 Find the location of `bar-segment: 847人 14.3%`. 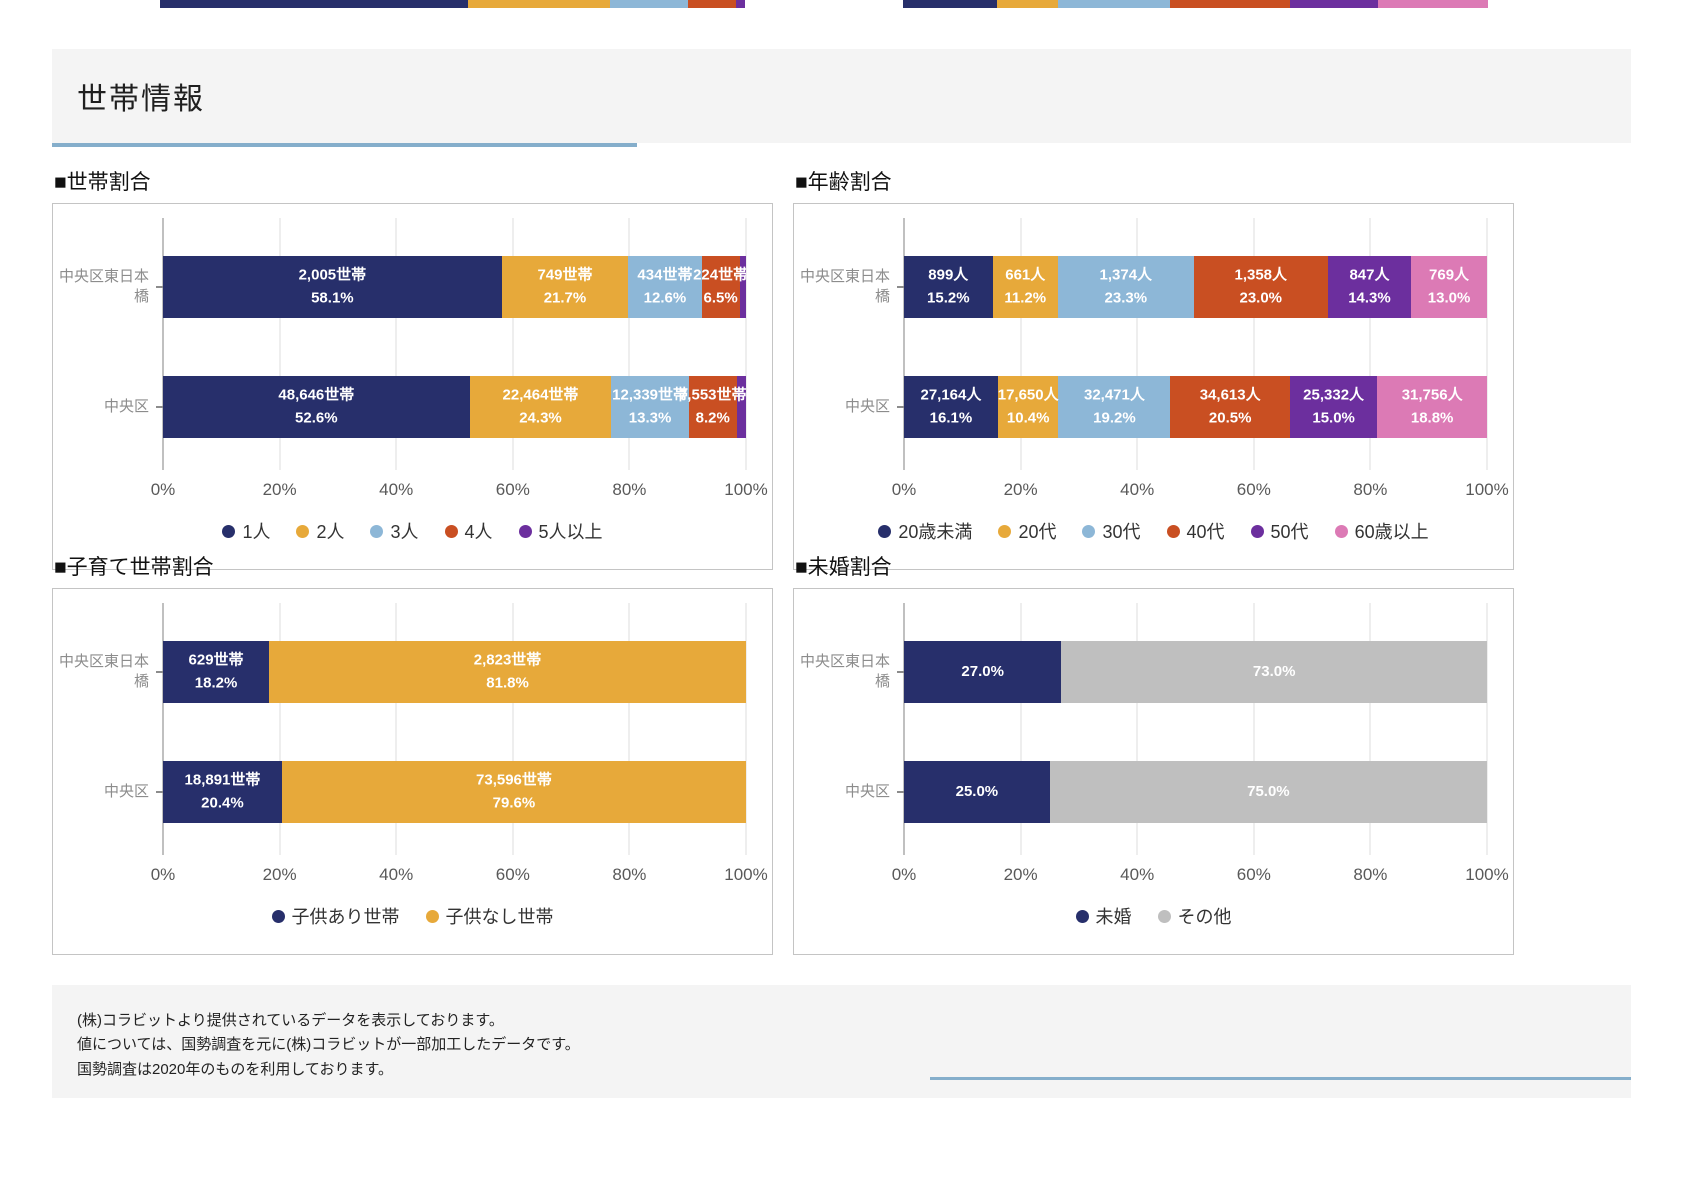

bar-segment: 847人 14.3% is located at coordinates (1369, 287).